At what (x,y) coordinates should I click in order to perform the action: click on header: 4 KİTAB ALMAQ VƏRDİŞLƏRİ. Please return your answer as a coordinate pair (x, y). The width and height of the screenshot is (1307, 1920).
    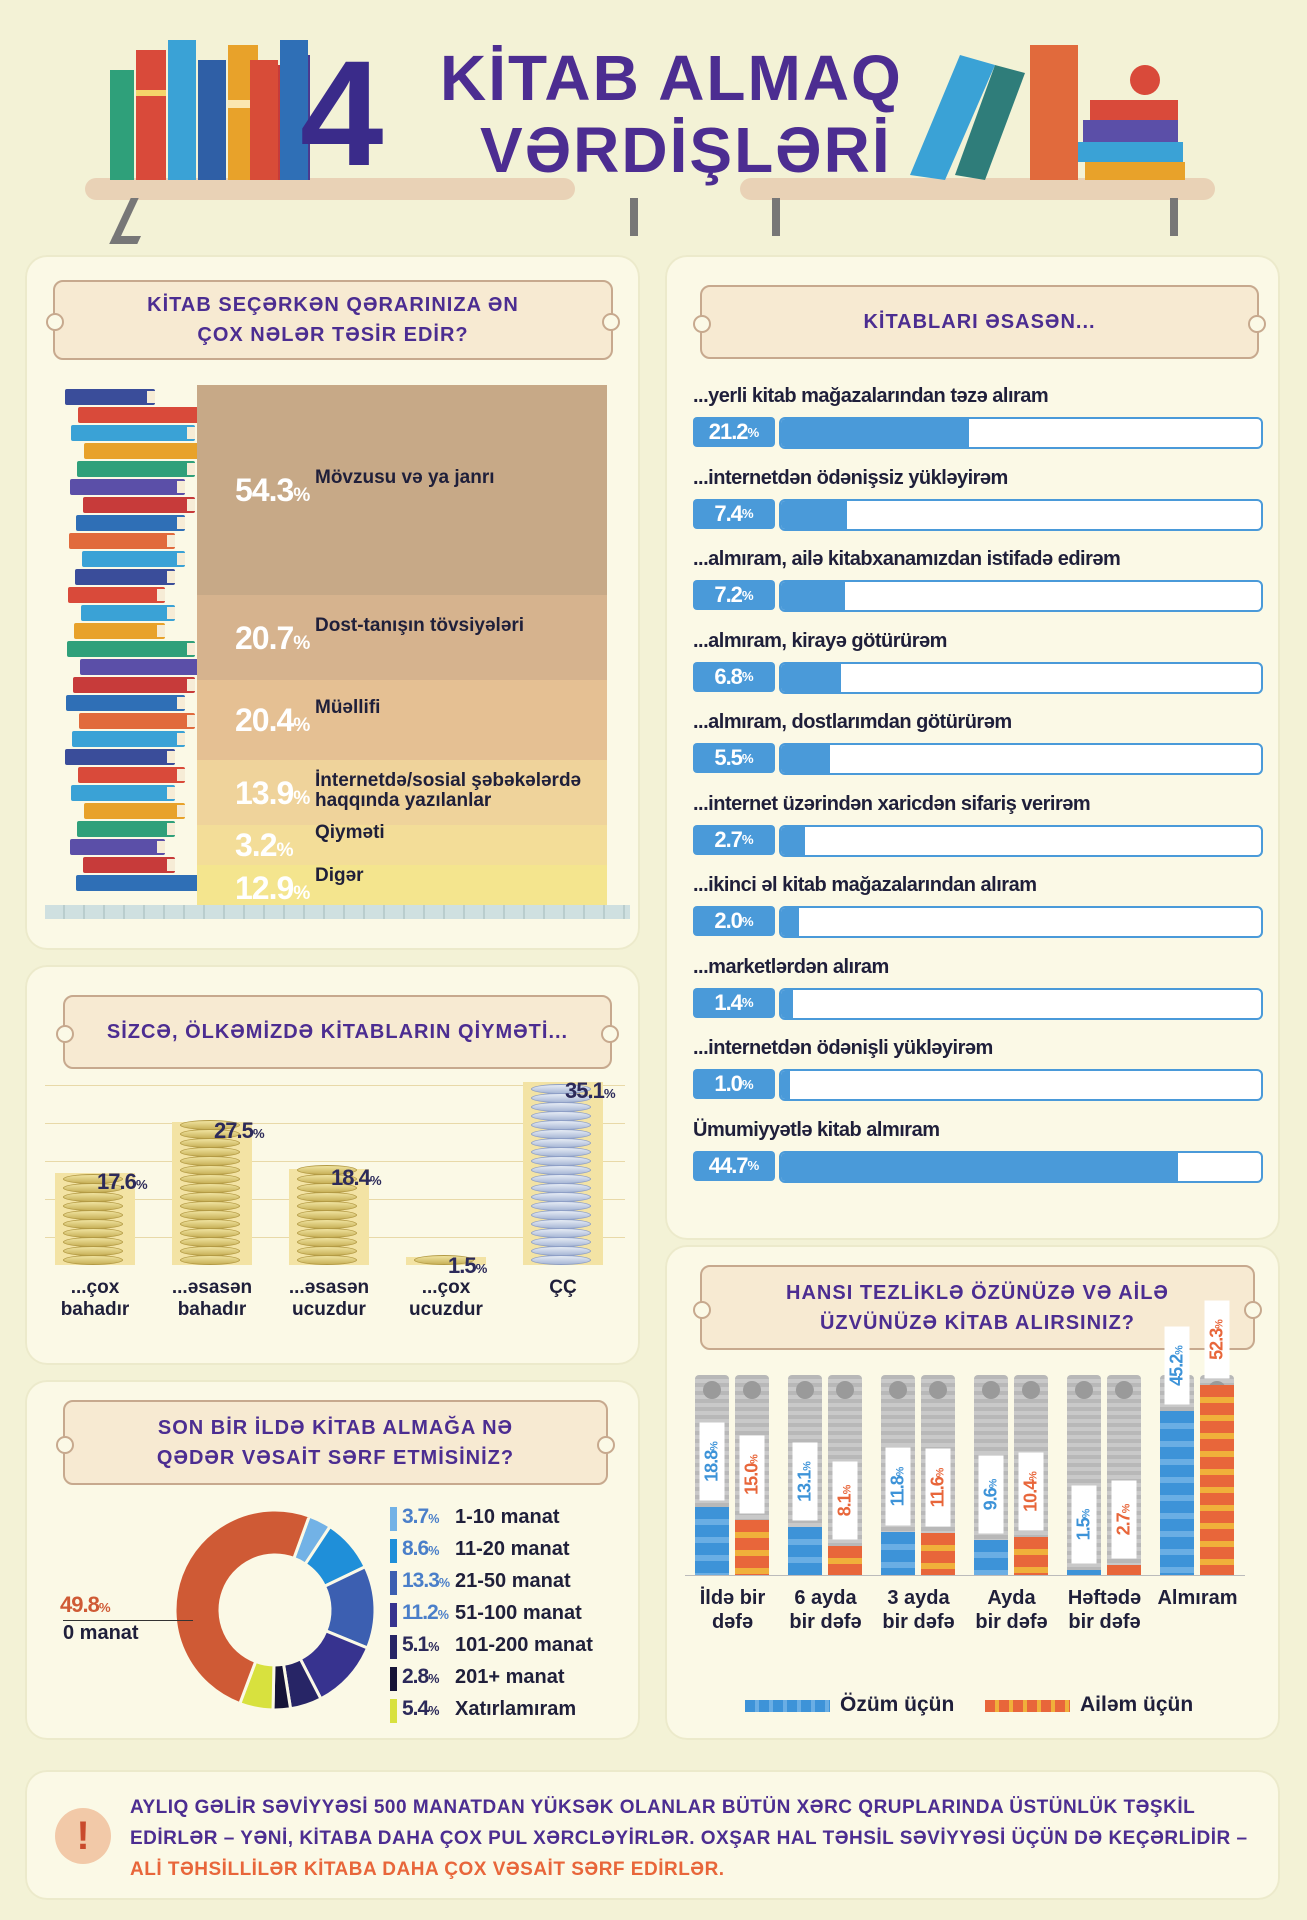
    Looking at the image, I should click on (653, 125).